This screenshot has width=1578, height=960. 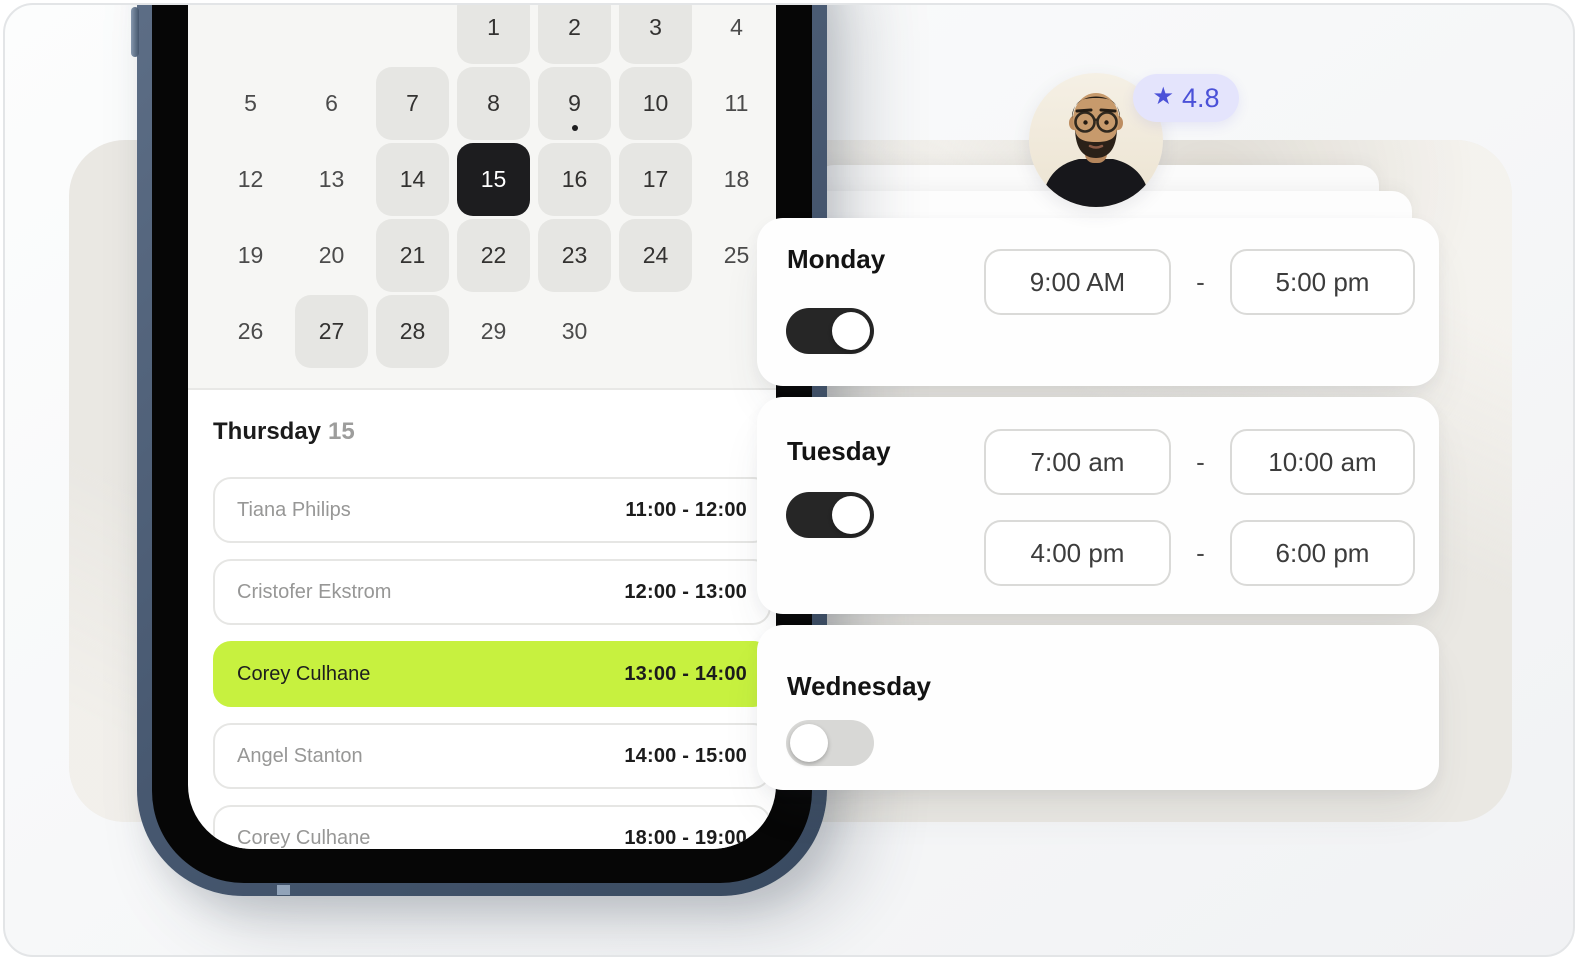 I want to click on appointment-row: Angel Stanton 14:00 - 15:00, so click(x=492, y=756).